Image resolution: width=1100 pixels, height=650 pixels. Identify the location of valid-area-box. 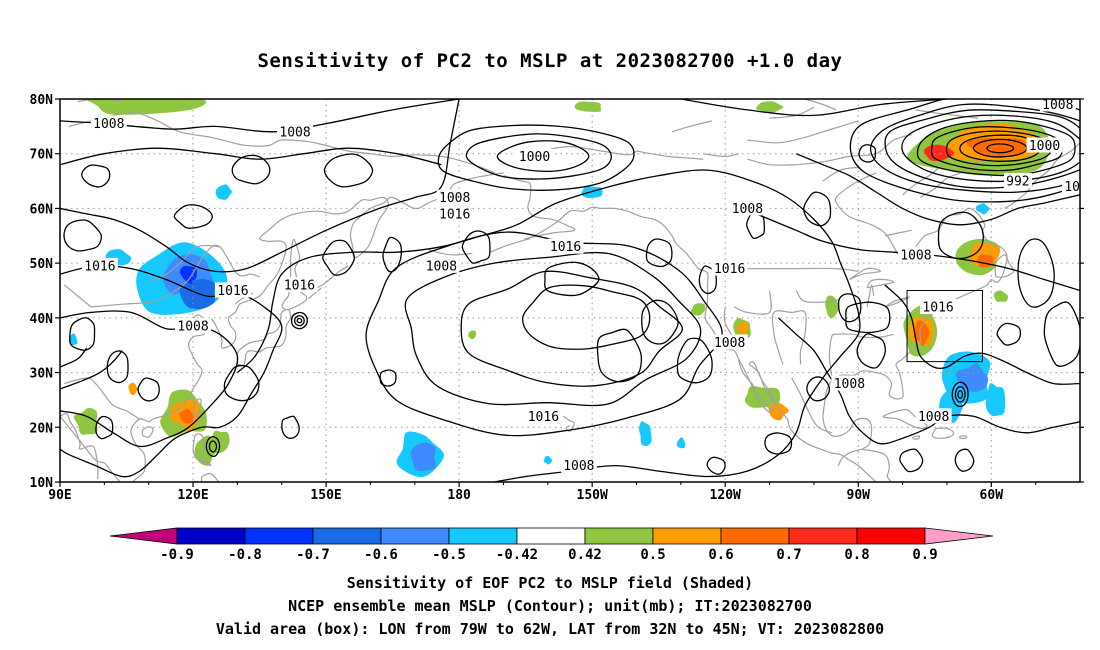
(944, 326).